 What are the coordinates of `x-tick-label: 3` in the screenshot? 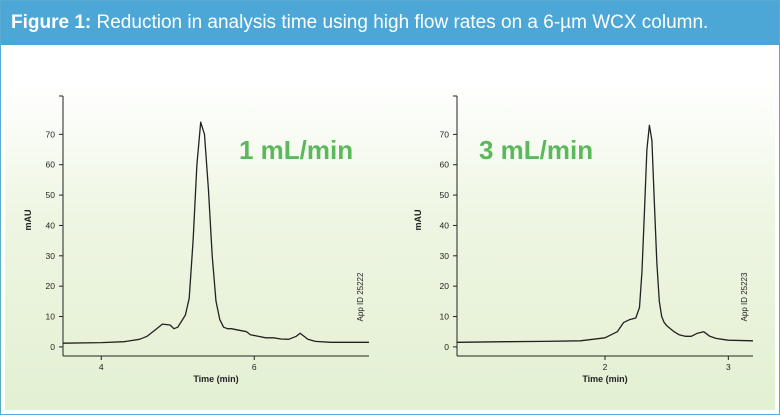 It's located at (728, 367).